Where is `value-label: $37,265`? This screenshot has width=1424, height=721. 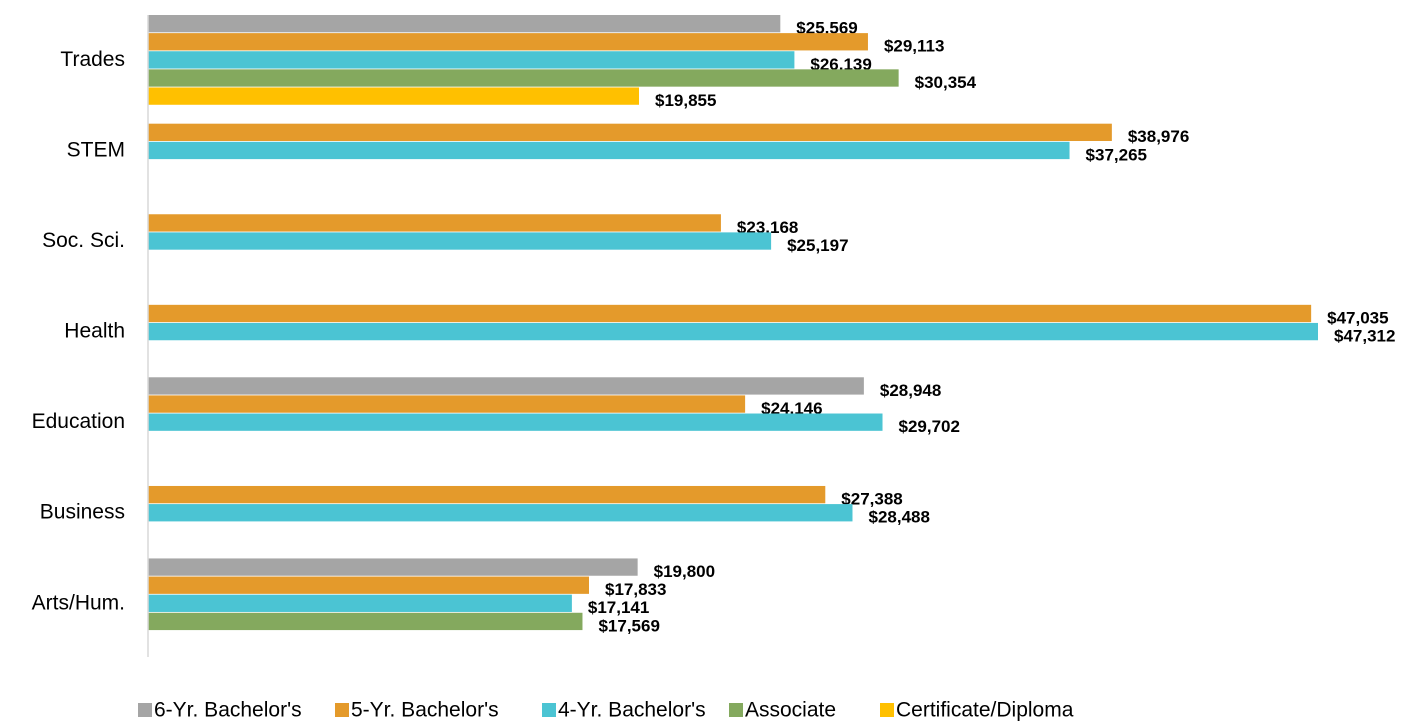
value-label: $37,265 is located at coordinates (1116, 154).